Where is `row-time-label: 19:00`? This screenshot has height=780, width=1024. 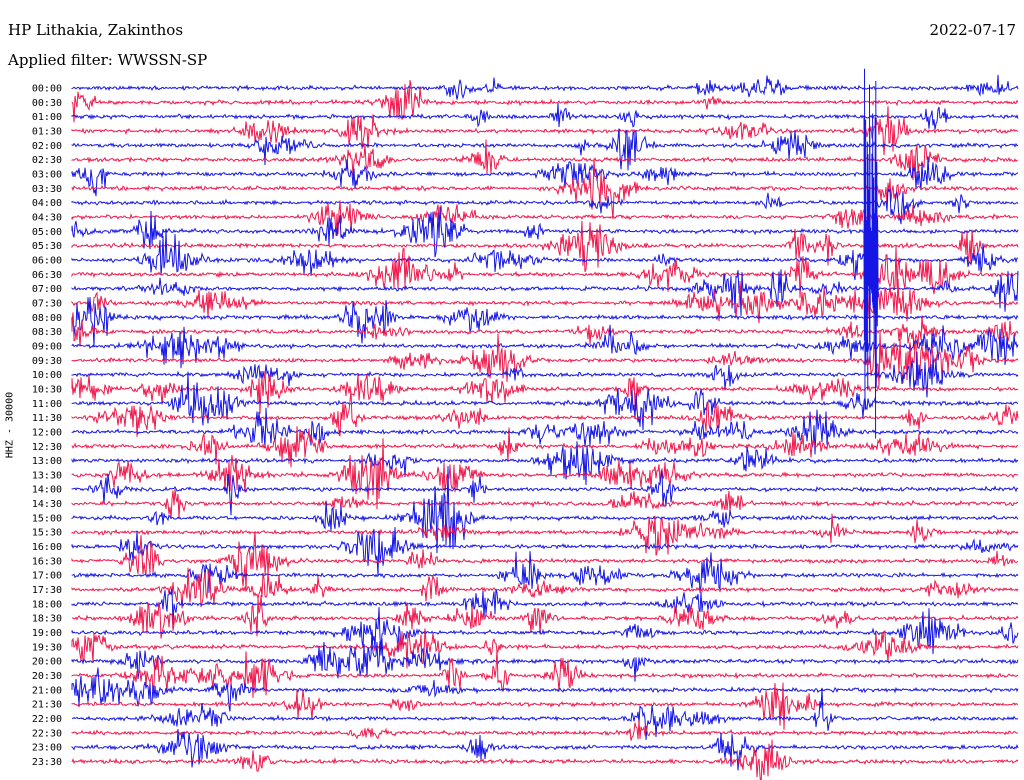 row-time-label: 19:00 is located at coordinates (47, 633).